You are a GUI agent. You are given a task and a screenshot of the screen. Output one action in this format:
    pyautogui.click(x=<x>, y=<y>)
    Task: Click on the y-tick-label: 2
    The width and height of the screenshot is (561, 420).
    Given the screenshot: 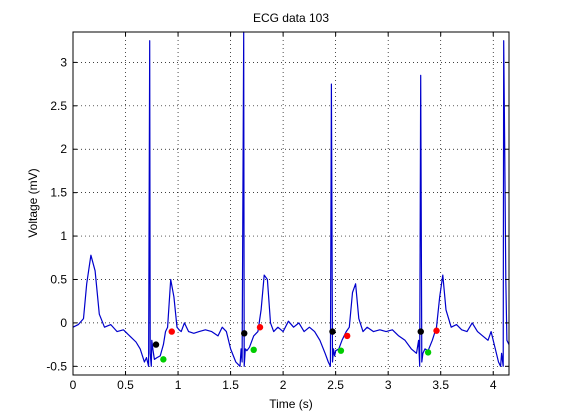 What is the action you would take?
    pyautogui.click(x=63, y=149)
    